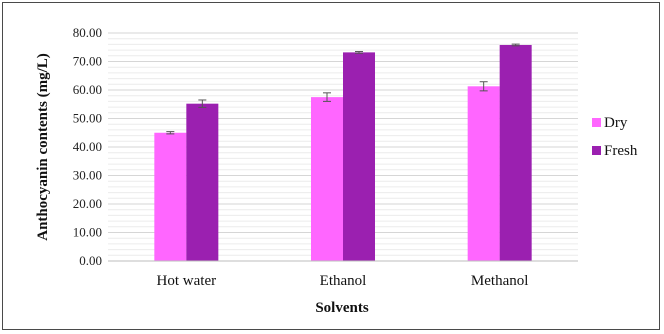 The width and height of the screenshot is (664, 334). Describe the element at coordinates (596, 150) in the screenshot. I see `legend-swatch-fresh` at that location.